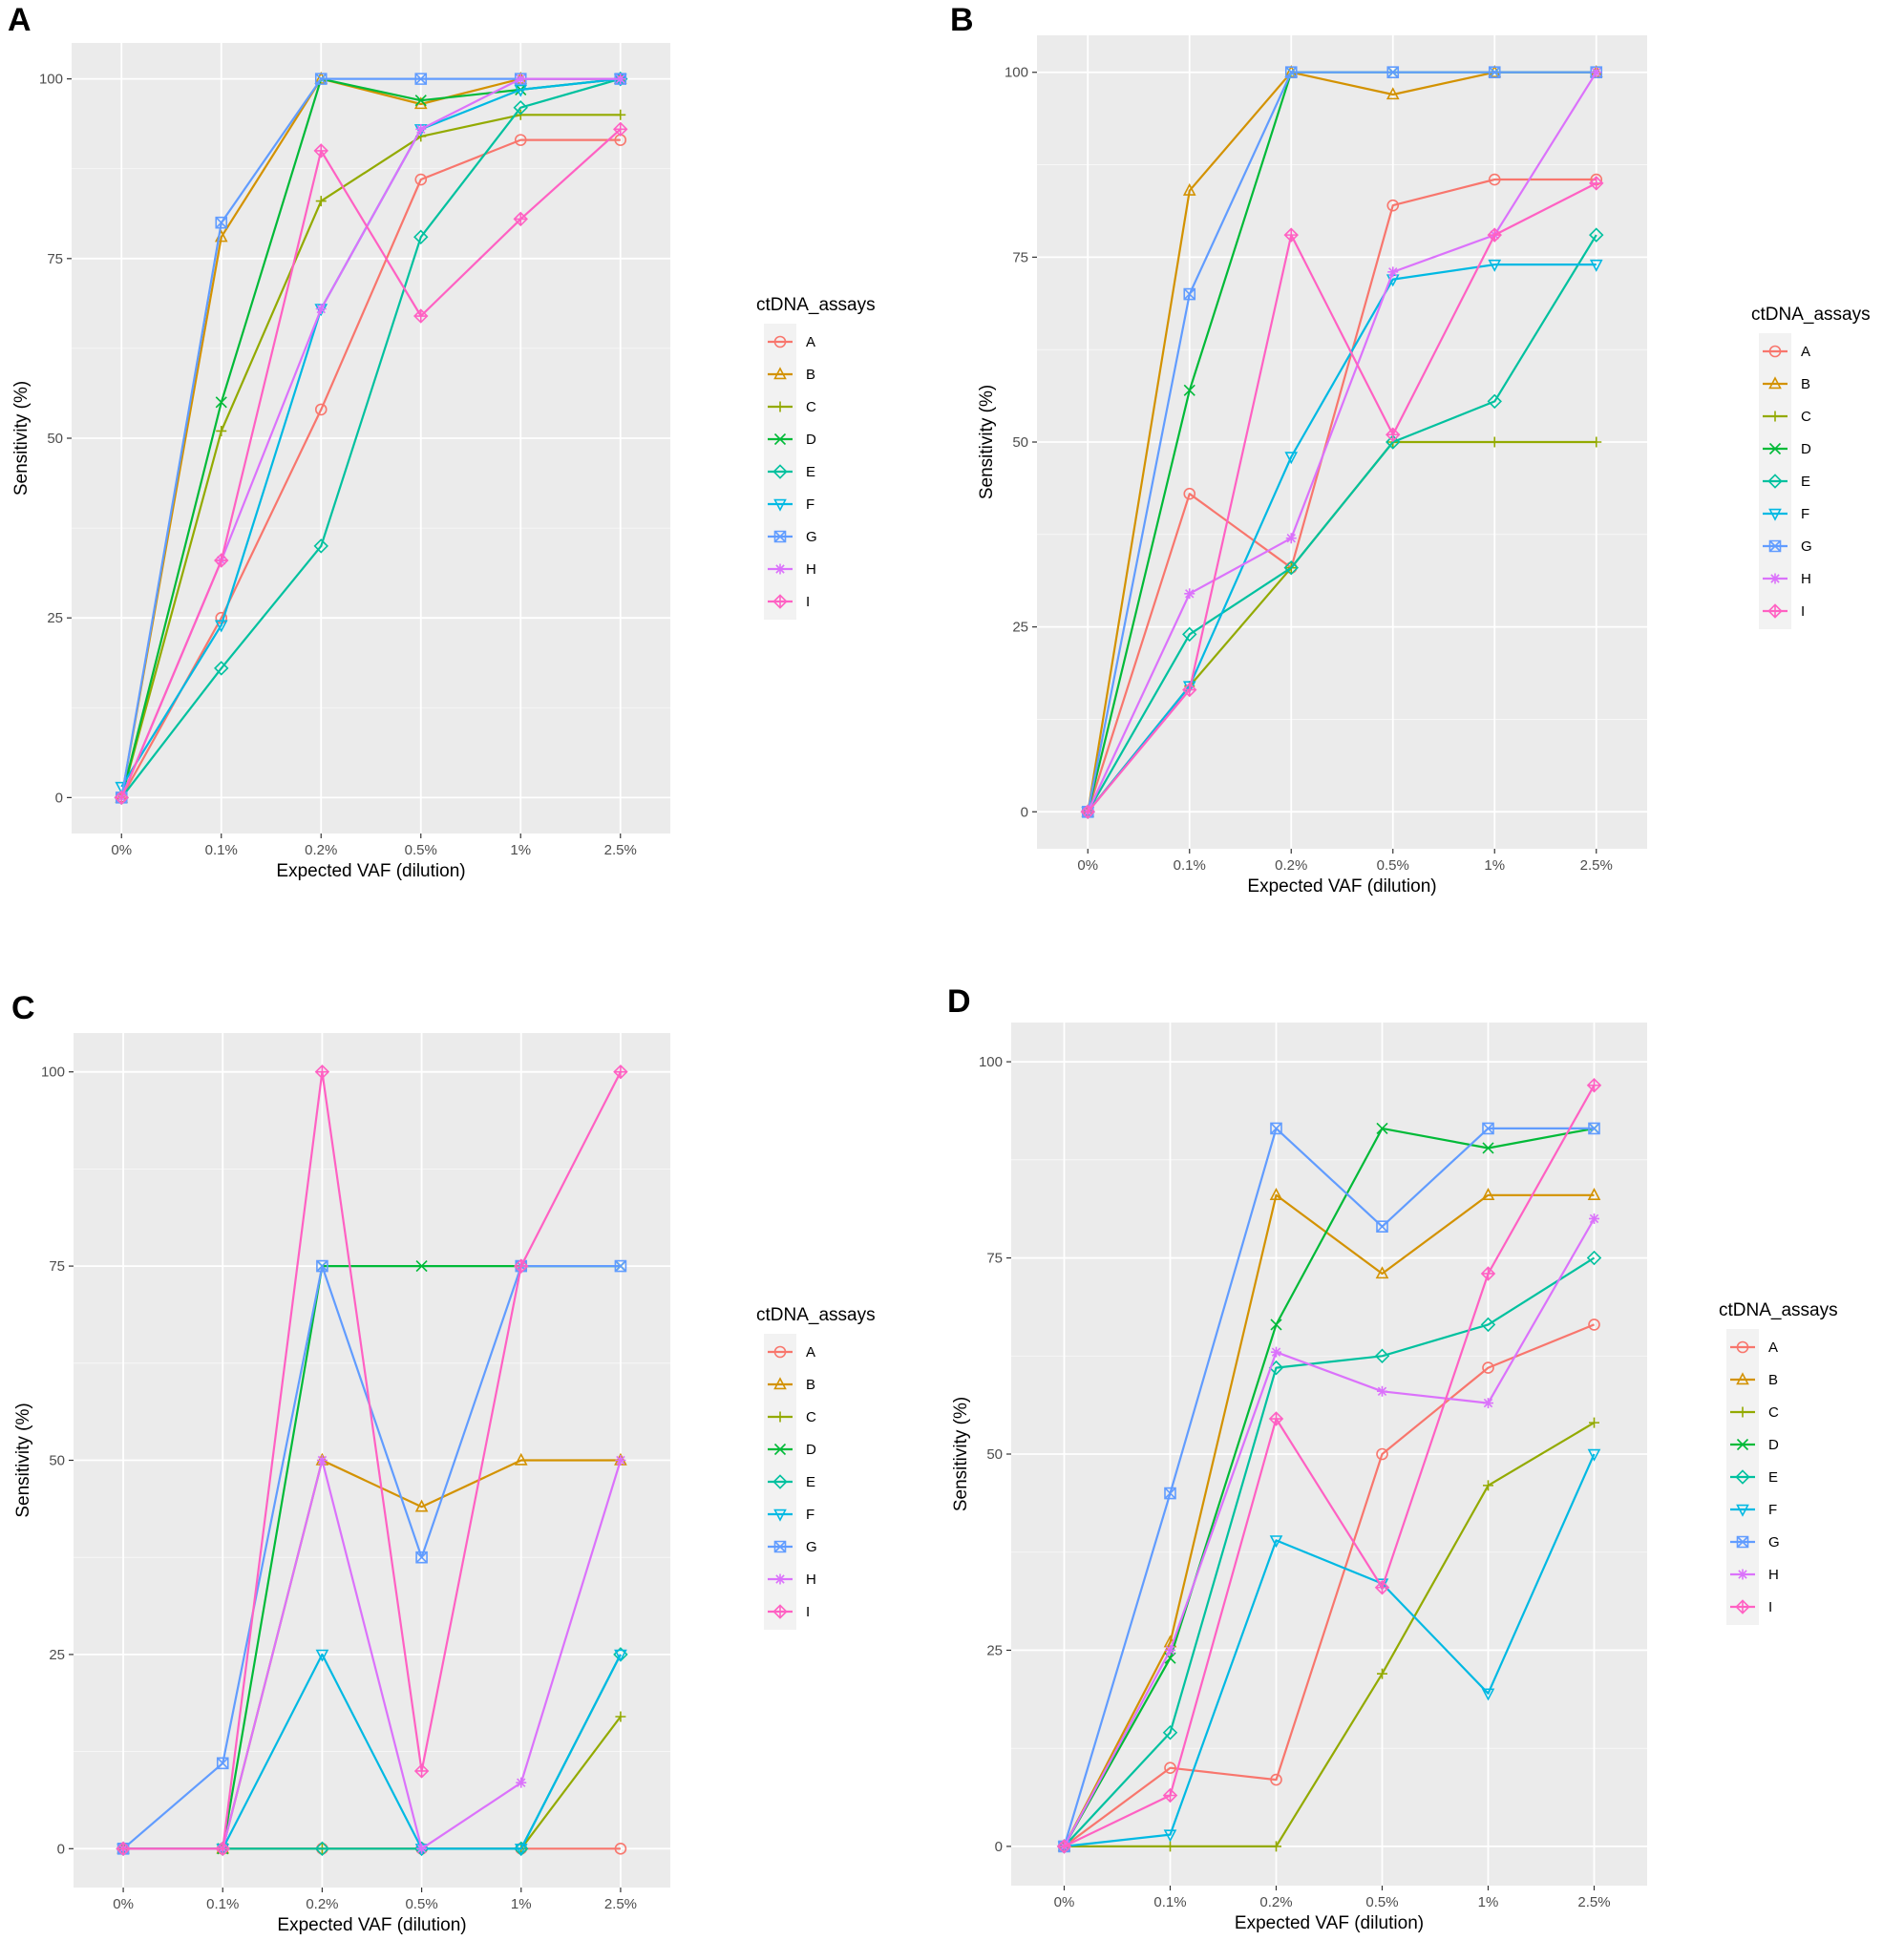 The height and width of the screenshot is (1941, 1904). I want to click on series-i, so click(1342, 498).